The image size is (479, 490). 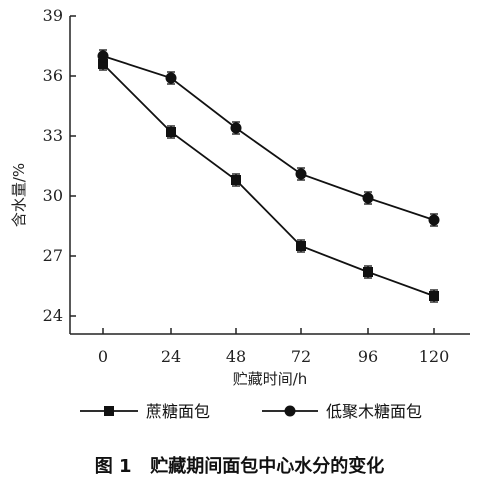 What do you see at coordinates (19, 195) in the screenshot?
I see `y-axis-title: 含水量/%` at bounding box center [19, 195].